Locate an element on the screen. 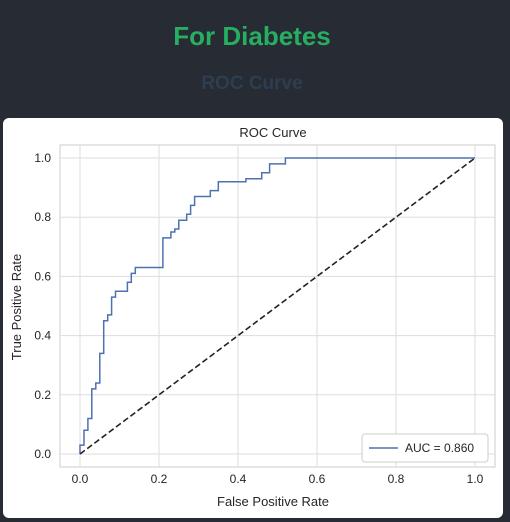 This screenshot has width=510, height=522. x-tick-label: 0.2 is located at coordinates (159, 479).